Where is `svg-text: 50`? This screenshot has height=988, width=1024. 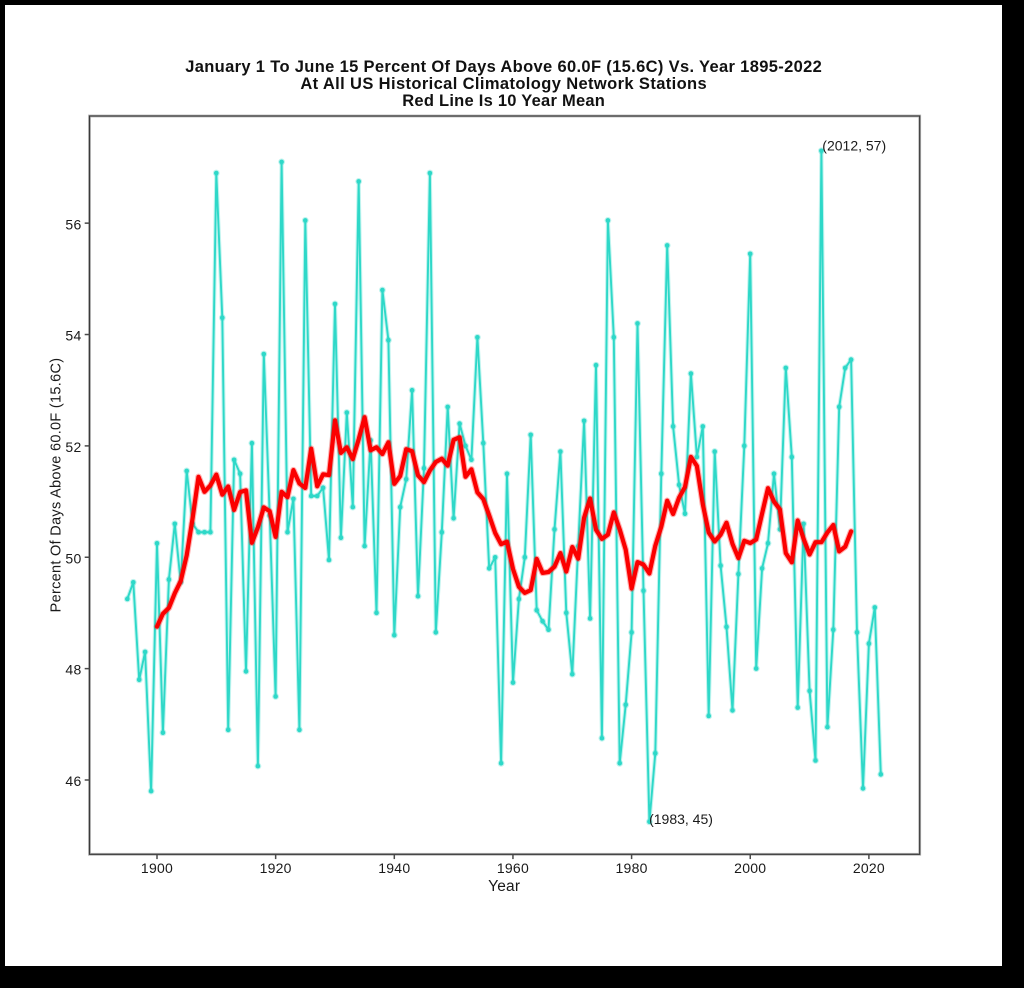
svg-text: 50 is located at coordinates (73, 558).